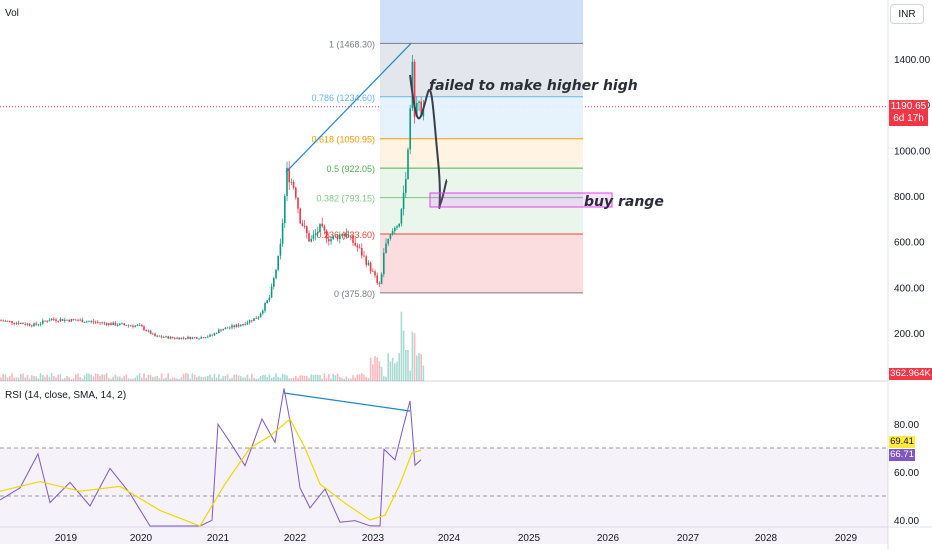 This screenshot has width=932, height=555. I want to click on time-axis-label: 2020, so click(141, 538).